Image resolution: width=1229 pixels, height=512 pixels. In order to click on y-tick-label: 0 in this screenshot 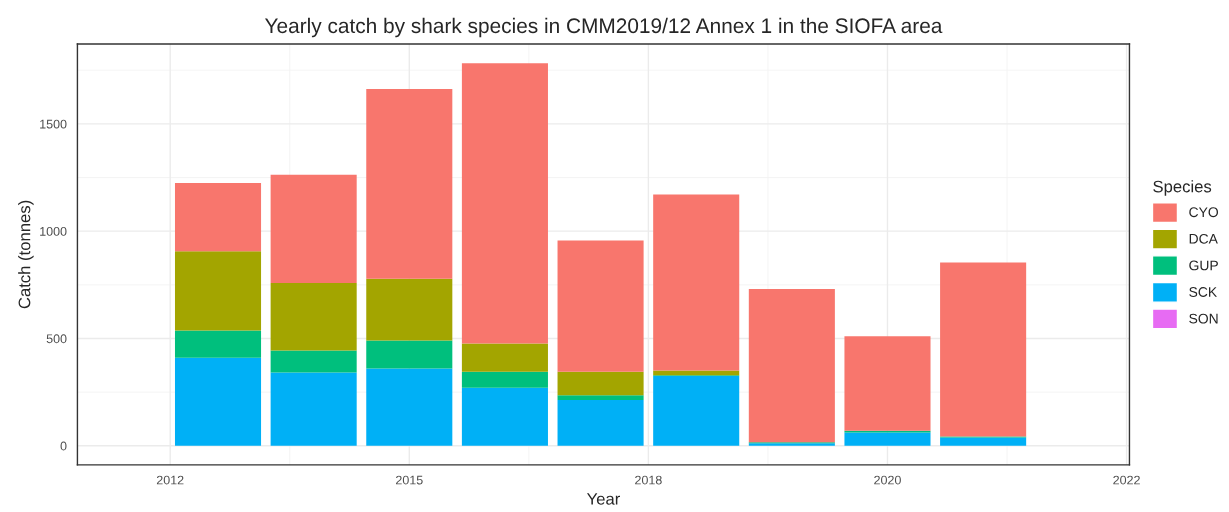, I will do `click(63, 446)`.